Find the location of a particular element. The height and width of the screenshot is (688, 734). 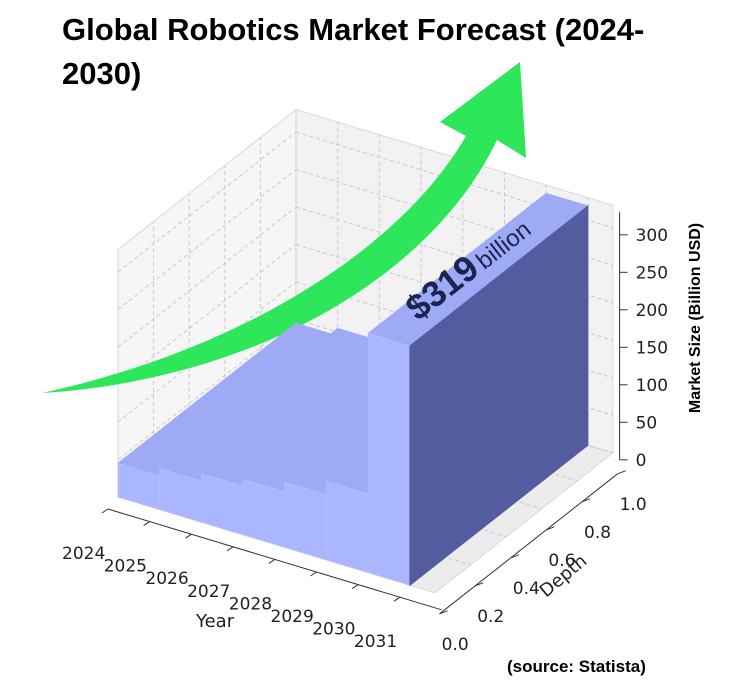

x-tick-label: 2026 is located at coordinates (166, 579).